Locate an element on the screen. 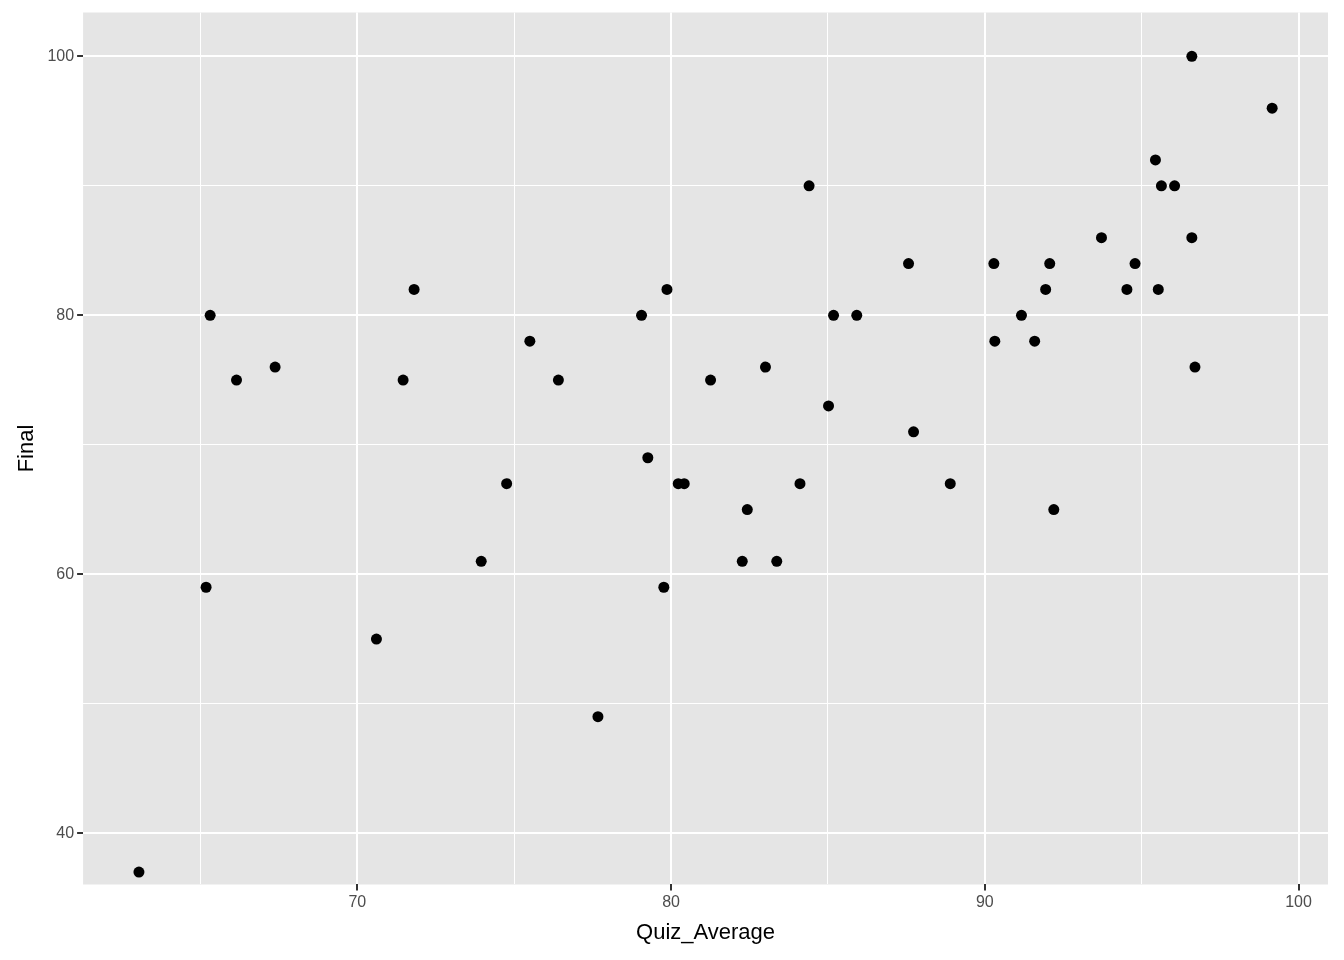 This screenshot has width=1344, height=960. y-tick-label: 60 is located at coordinates (65, 573).